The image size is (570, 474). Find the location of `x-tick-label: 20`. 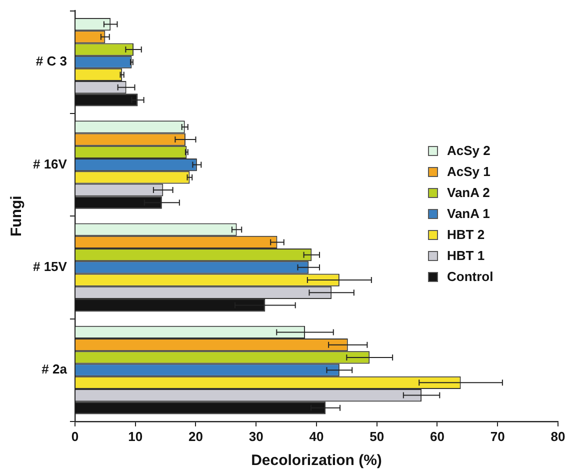

x-tick-label: 20 is located at coordinates (195, 436).